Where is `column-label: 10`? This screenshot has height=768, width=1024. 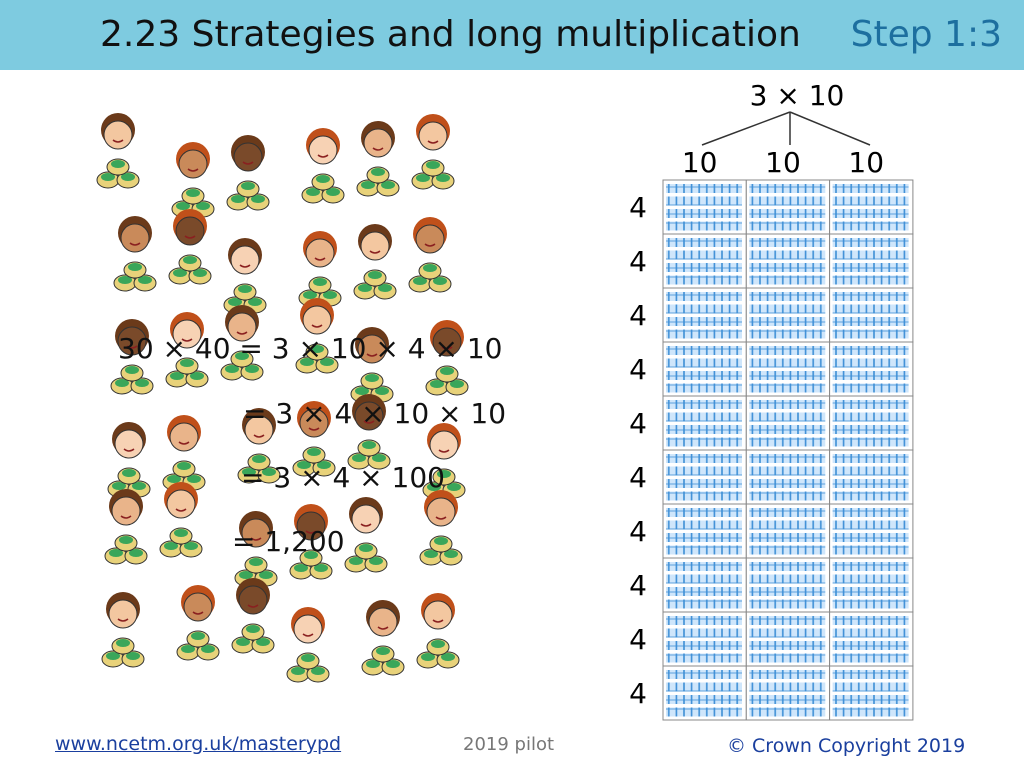
column-label: 10 is located at coordinates (783, 162).